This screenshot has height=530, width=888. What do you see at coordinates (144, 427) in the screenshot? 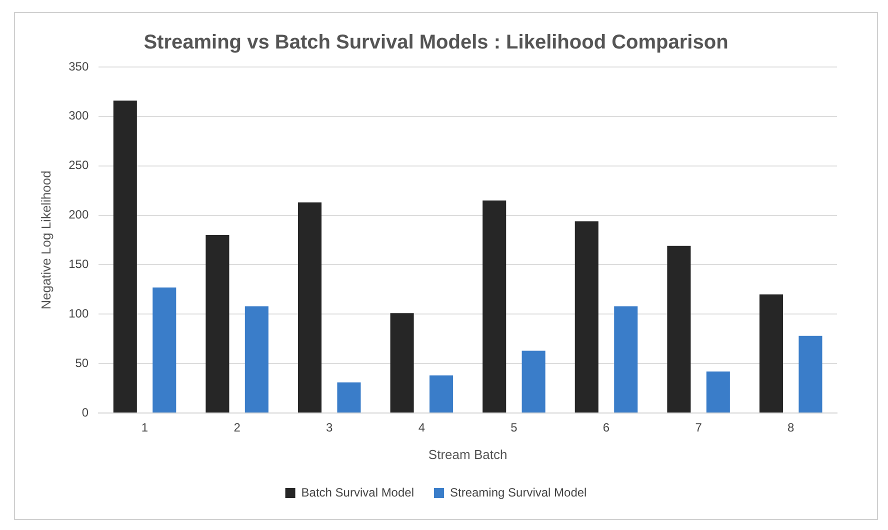
I see `x-tick-label: 1` at bounding box center [144, 427].